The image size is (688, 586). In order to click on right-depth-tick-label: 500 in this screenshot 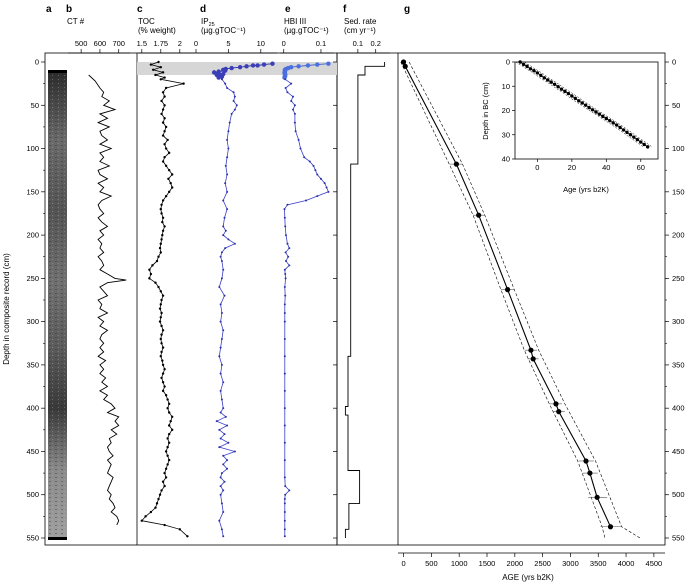, I will do `click(678, 494)`.